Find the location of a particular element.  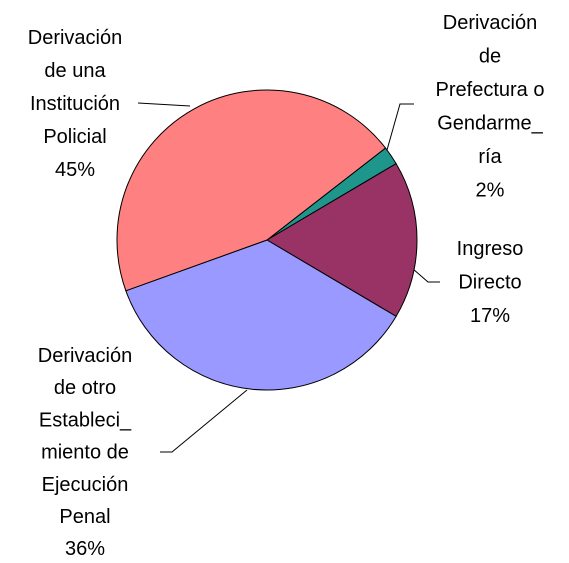

label-line: Prefectura o is located at coordinates (490, 90).